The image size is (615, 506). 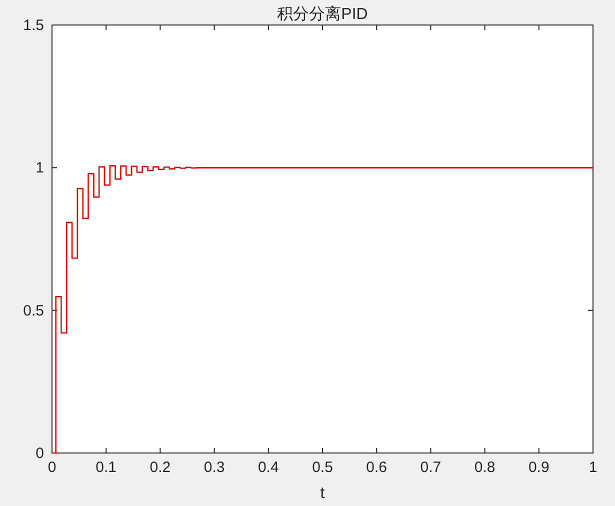 I want to click on x-tick-label: 0.8, so click(x=485, y=467).